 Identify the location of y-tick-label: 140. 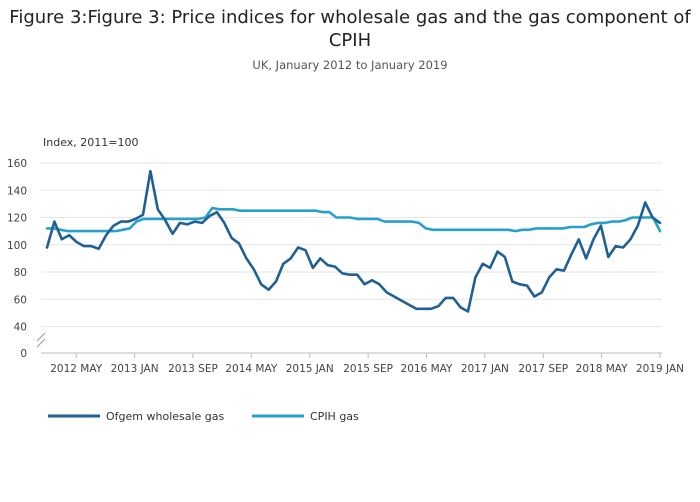
(17, 191).